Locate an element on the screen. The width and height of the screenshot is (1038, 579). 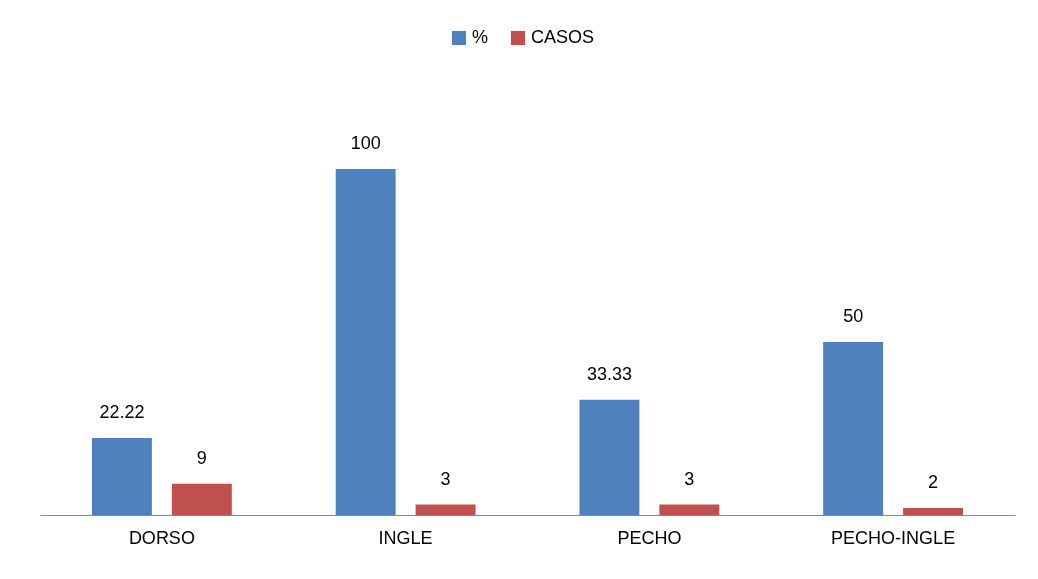
data-label: 22.22 is located at coordinates (122, 412).